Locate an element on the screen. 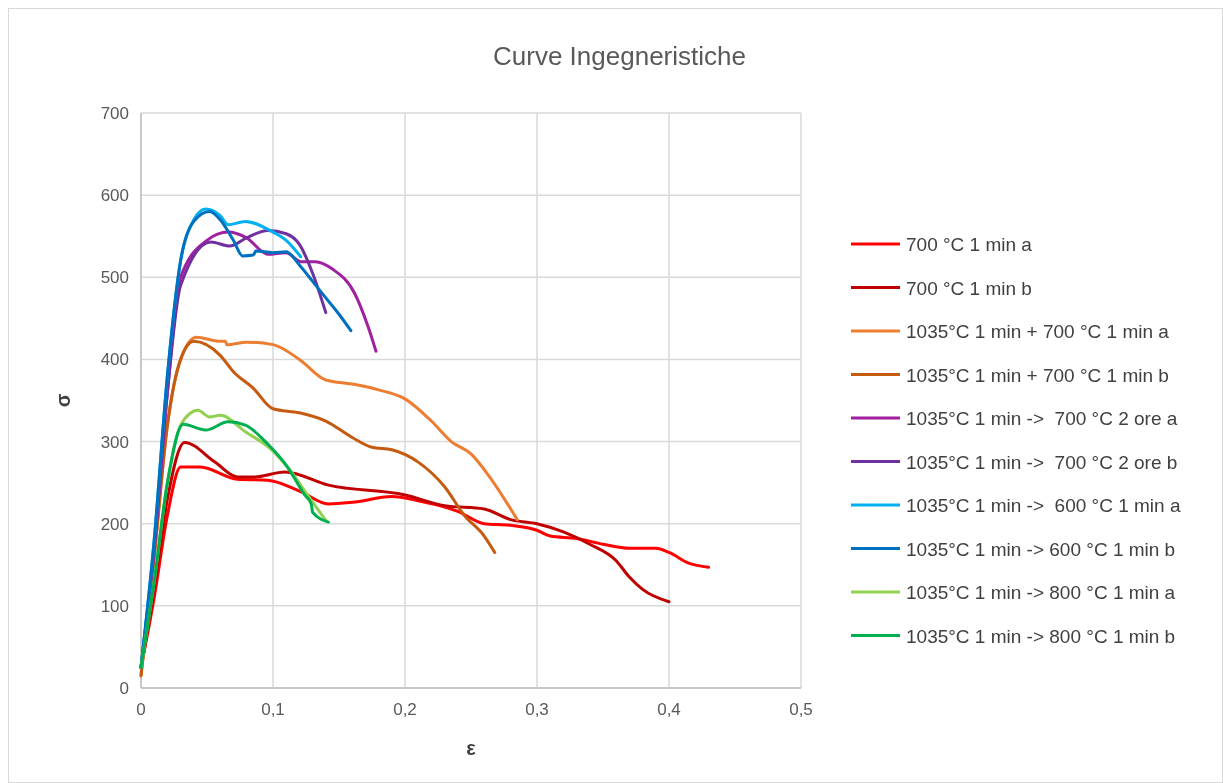 Image resolution: width=1223 pixels, height=783 pixels. y-tick-label: 100 is located at coordinates (114, 606).